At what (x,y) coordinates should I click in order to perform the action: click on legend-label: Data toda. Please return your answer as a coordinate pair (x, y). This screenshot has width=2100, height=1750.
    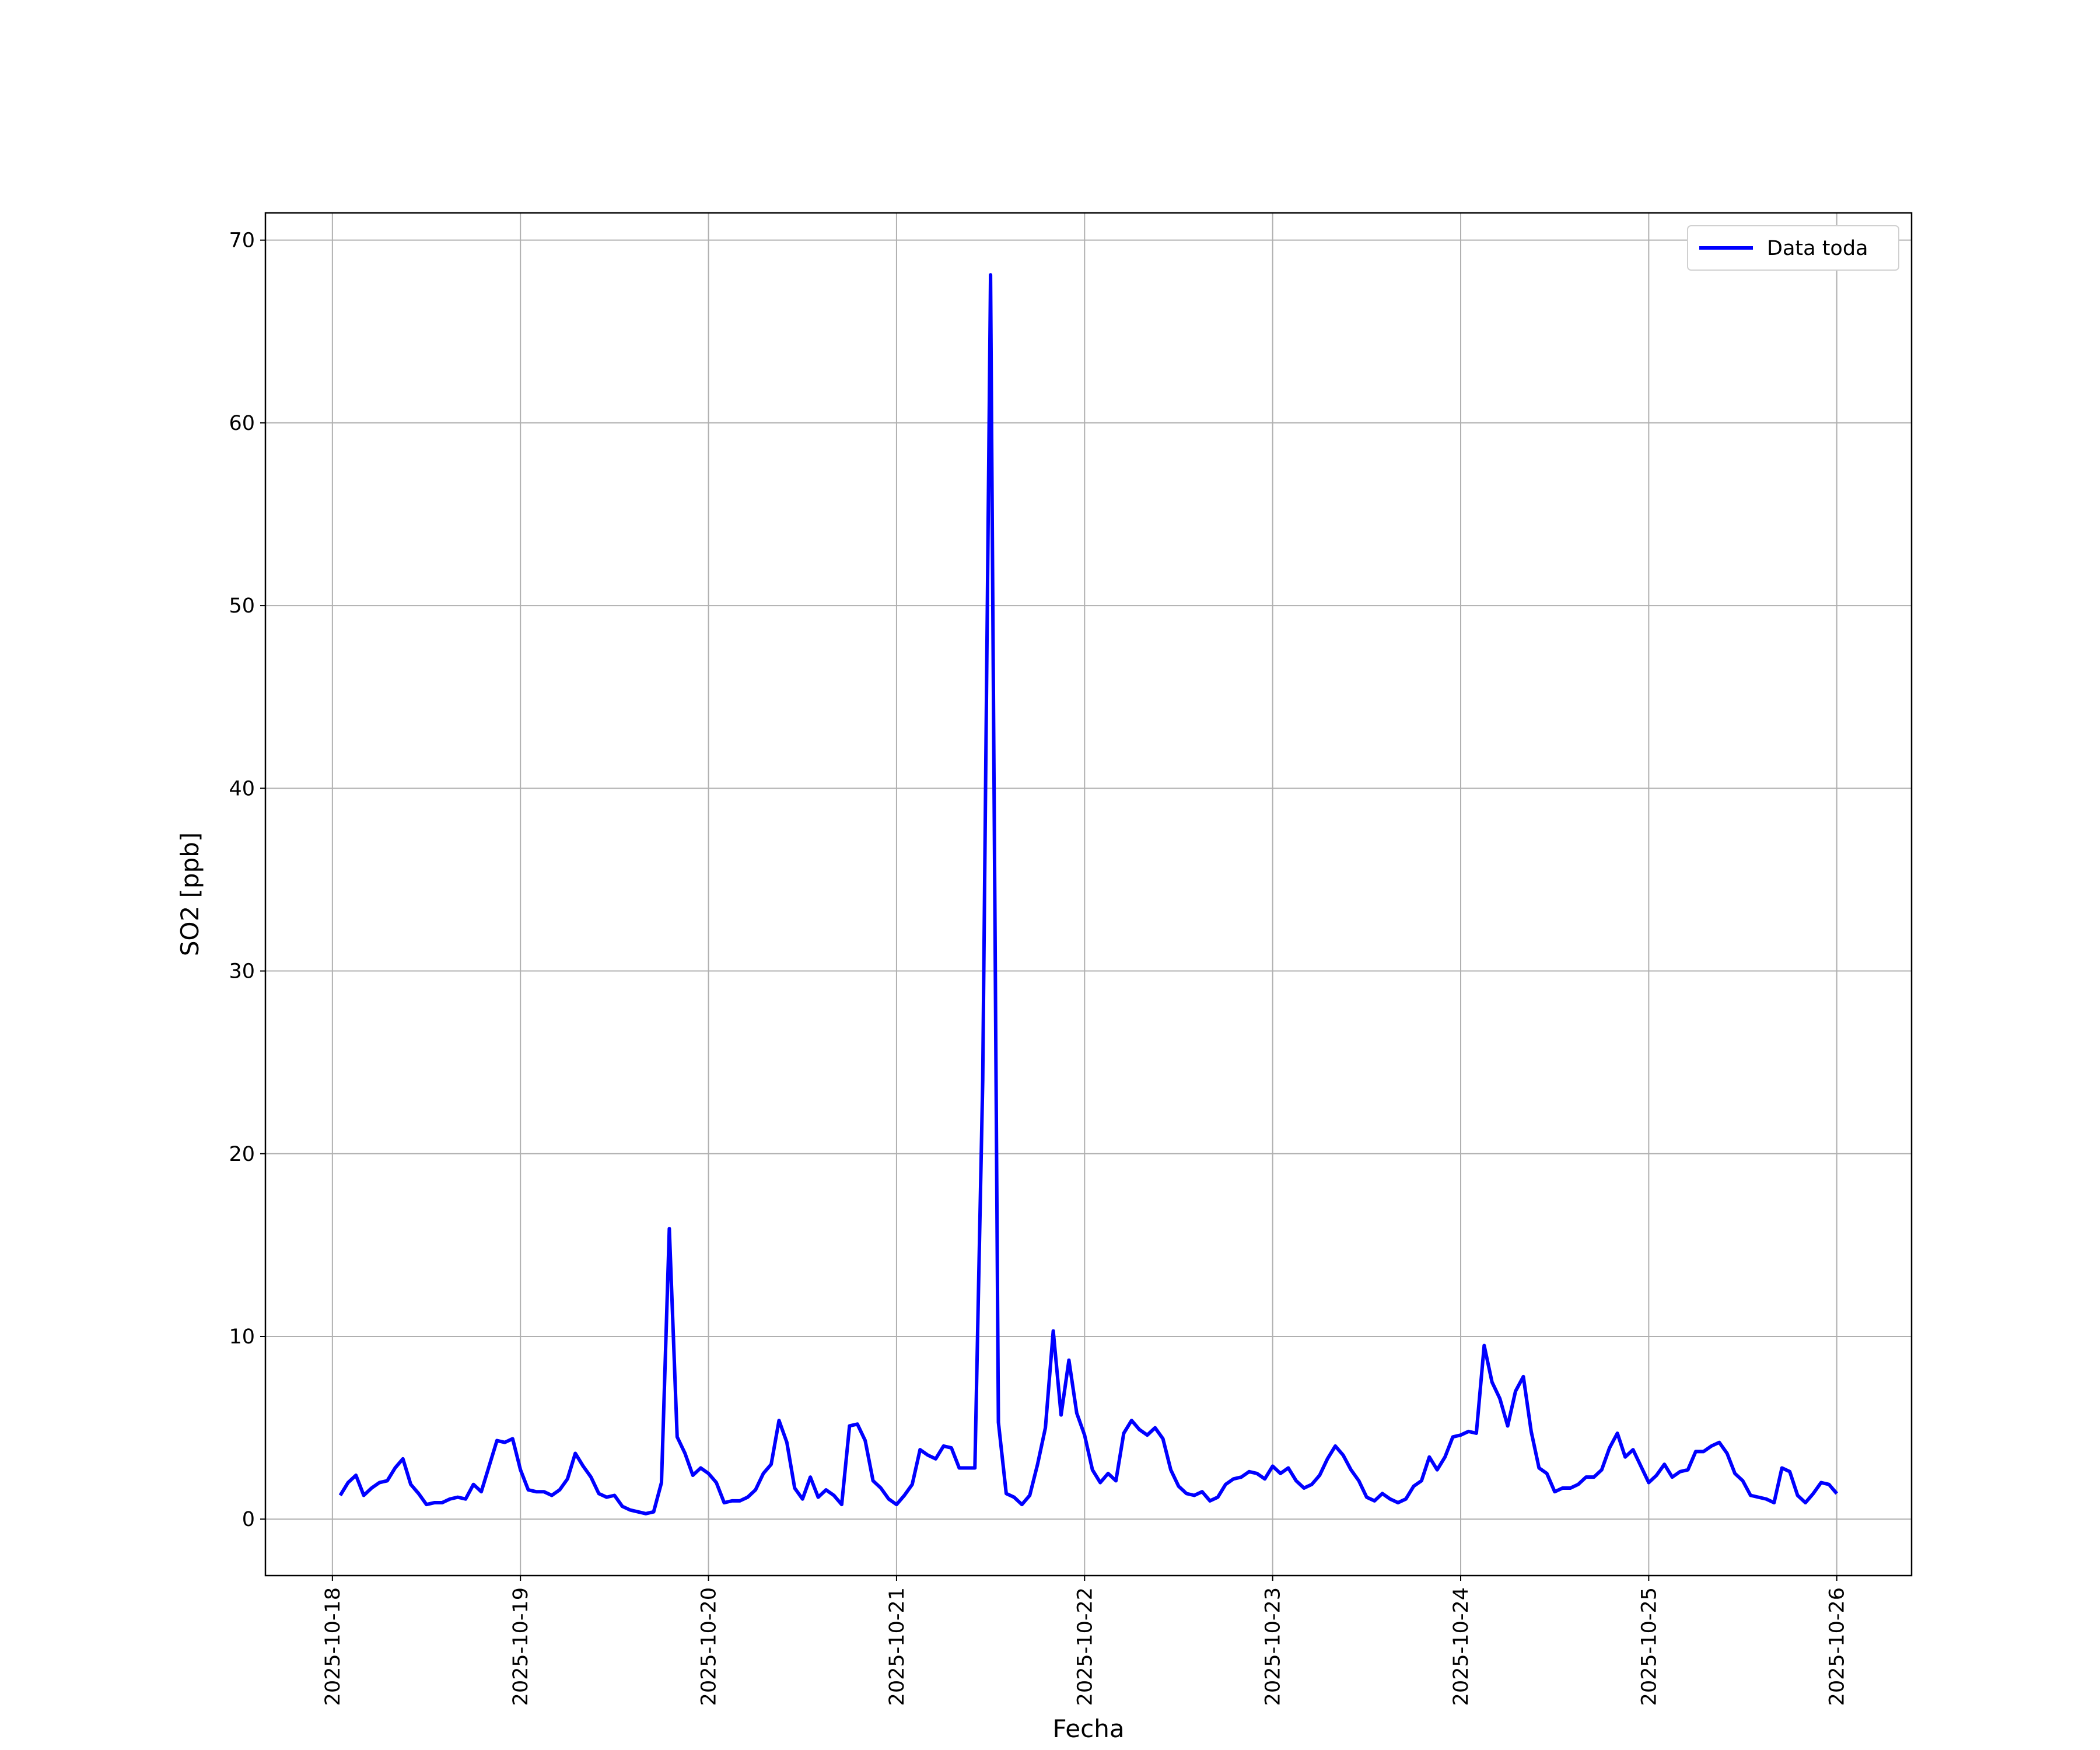
    Looking at the image, I should click on (1817, 249).